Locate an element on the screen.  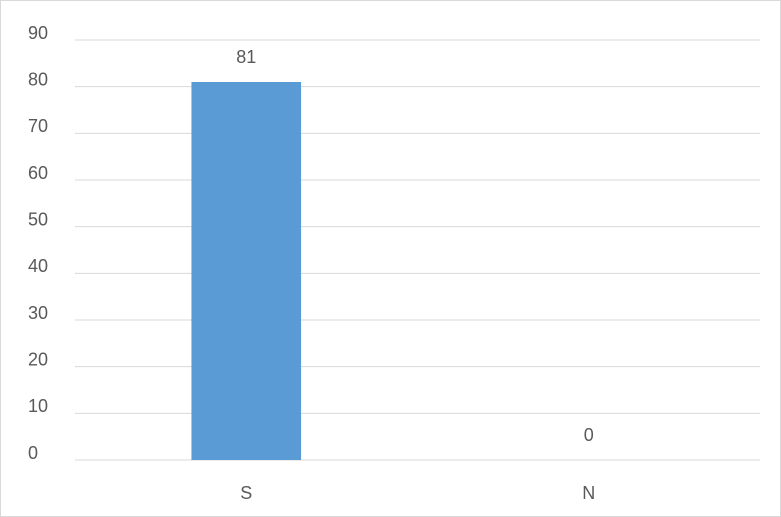
y-tick-label: 50 is located at coordinates (38, 219).